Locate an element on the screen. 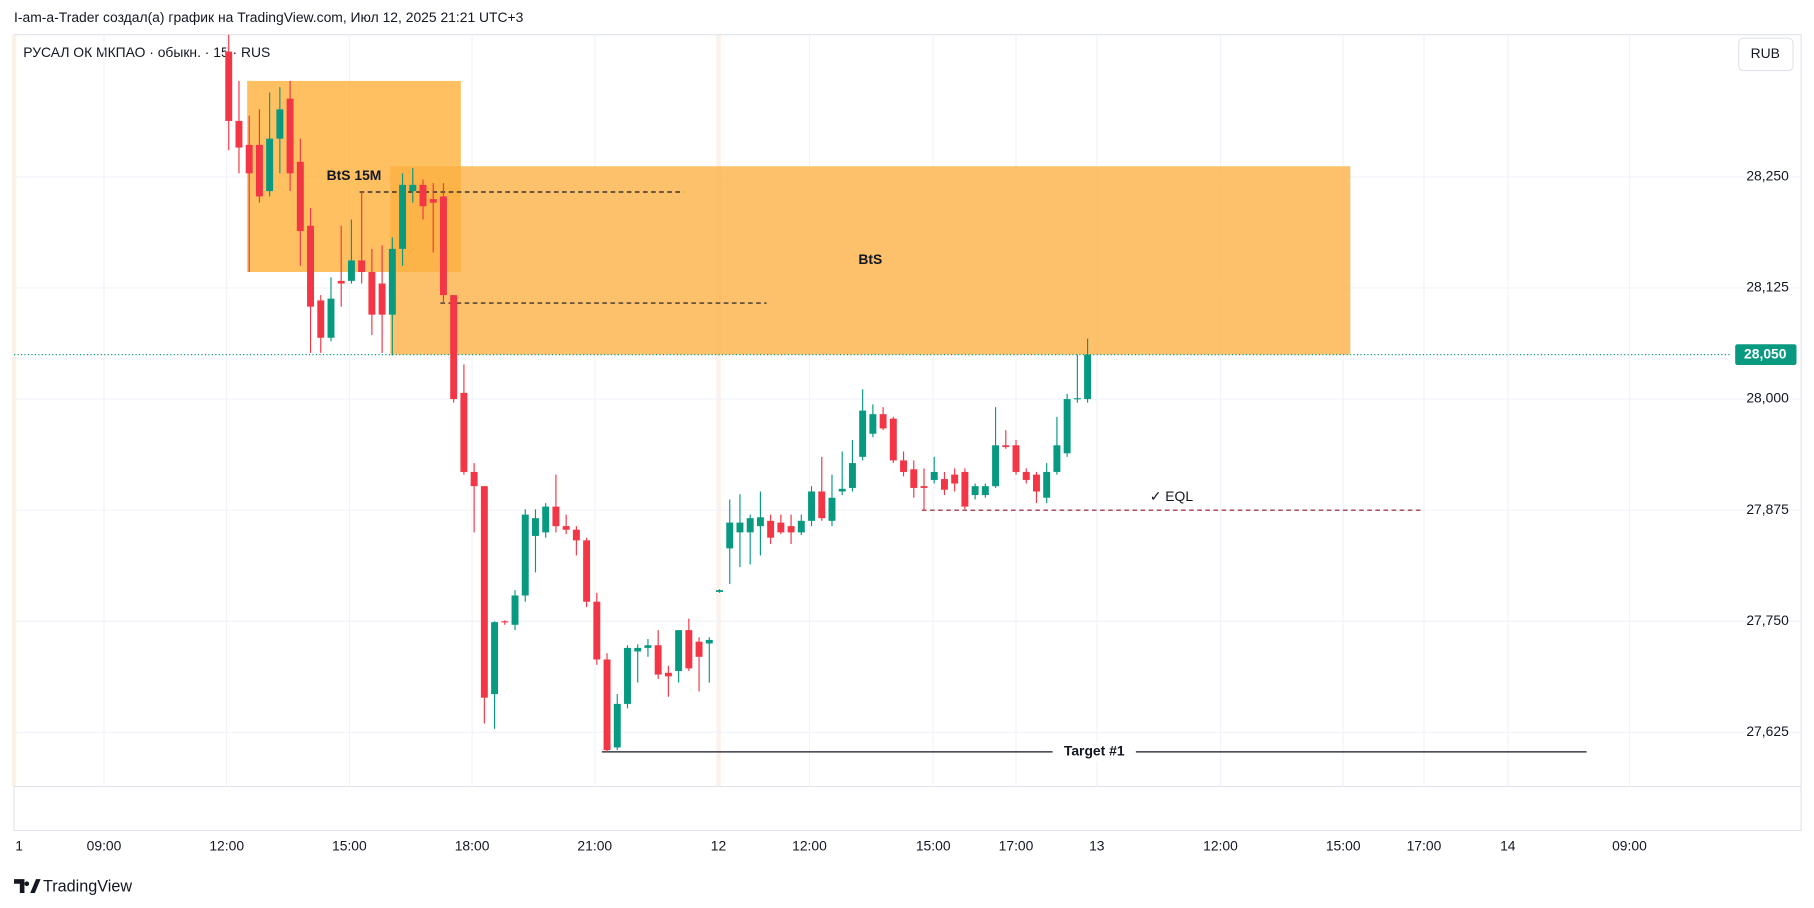 The height and width of the screenshot is (908, 1814). x-tick-label: 12 is located at coordinates (719, 845).